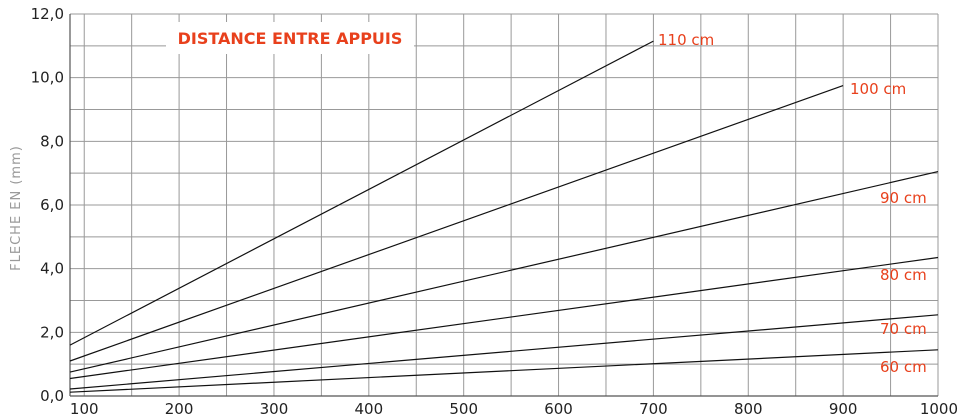 The image size is (960, 418). Describe the element at coordinates (368, 409) in the screenshot. I see `x-tick-label: 400` at that location.